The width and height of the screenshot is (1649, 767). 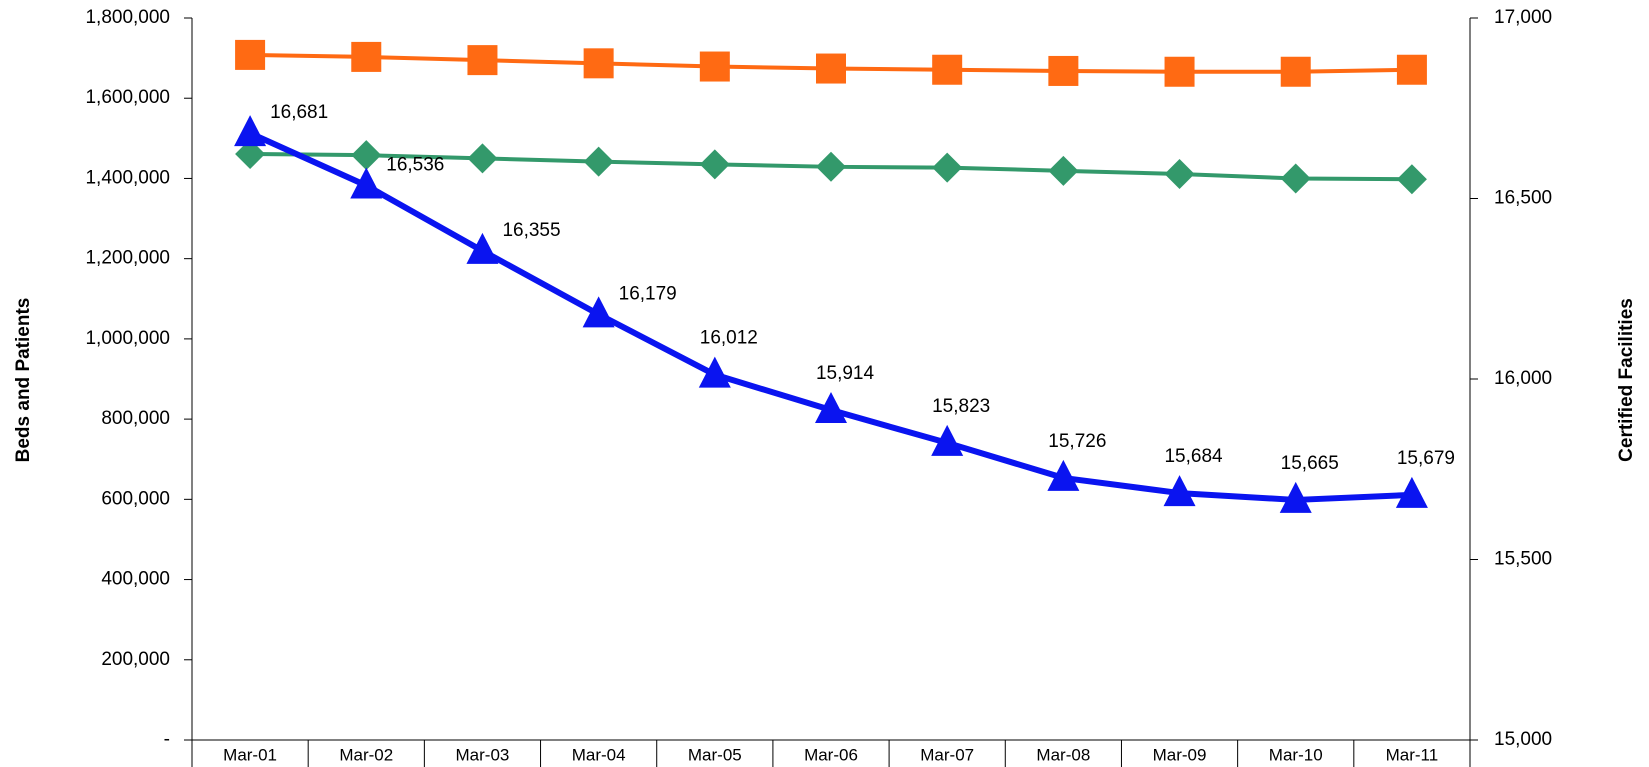 I want to click on data-label: 15,665, so click(x=1310, y=463).